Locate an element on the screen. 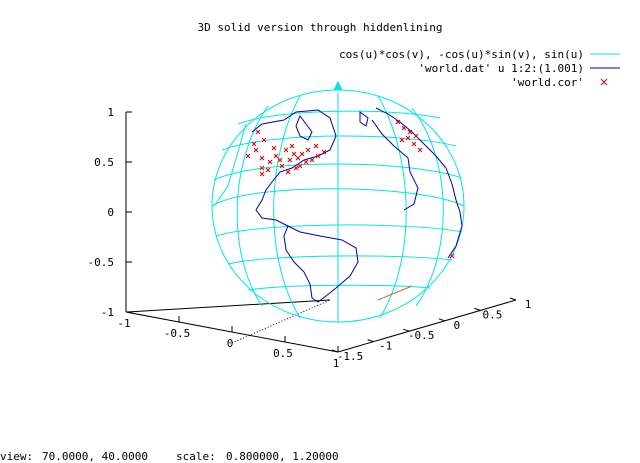  coastline-europe-africa is located at coordinates (395, 165).